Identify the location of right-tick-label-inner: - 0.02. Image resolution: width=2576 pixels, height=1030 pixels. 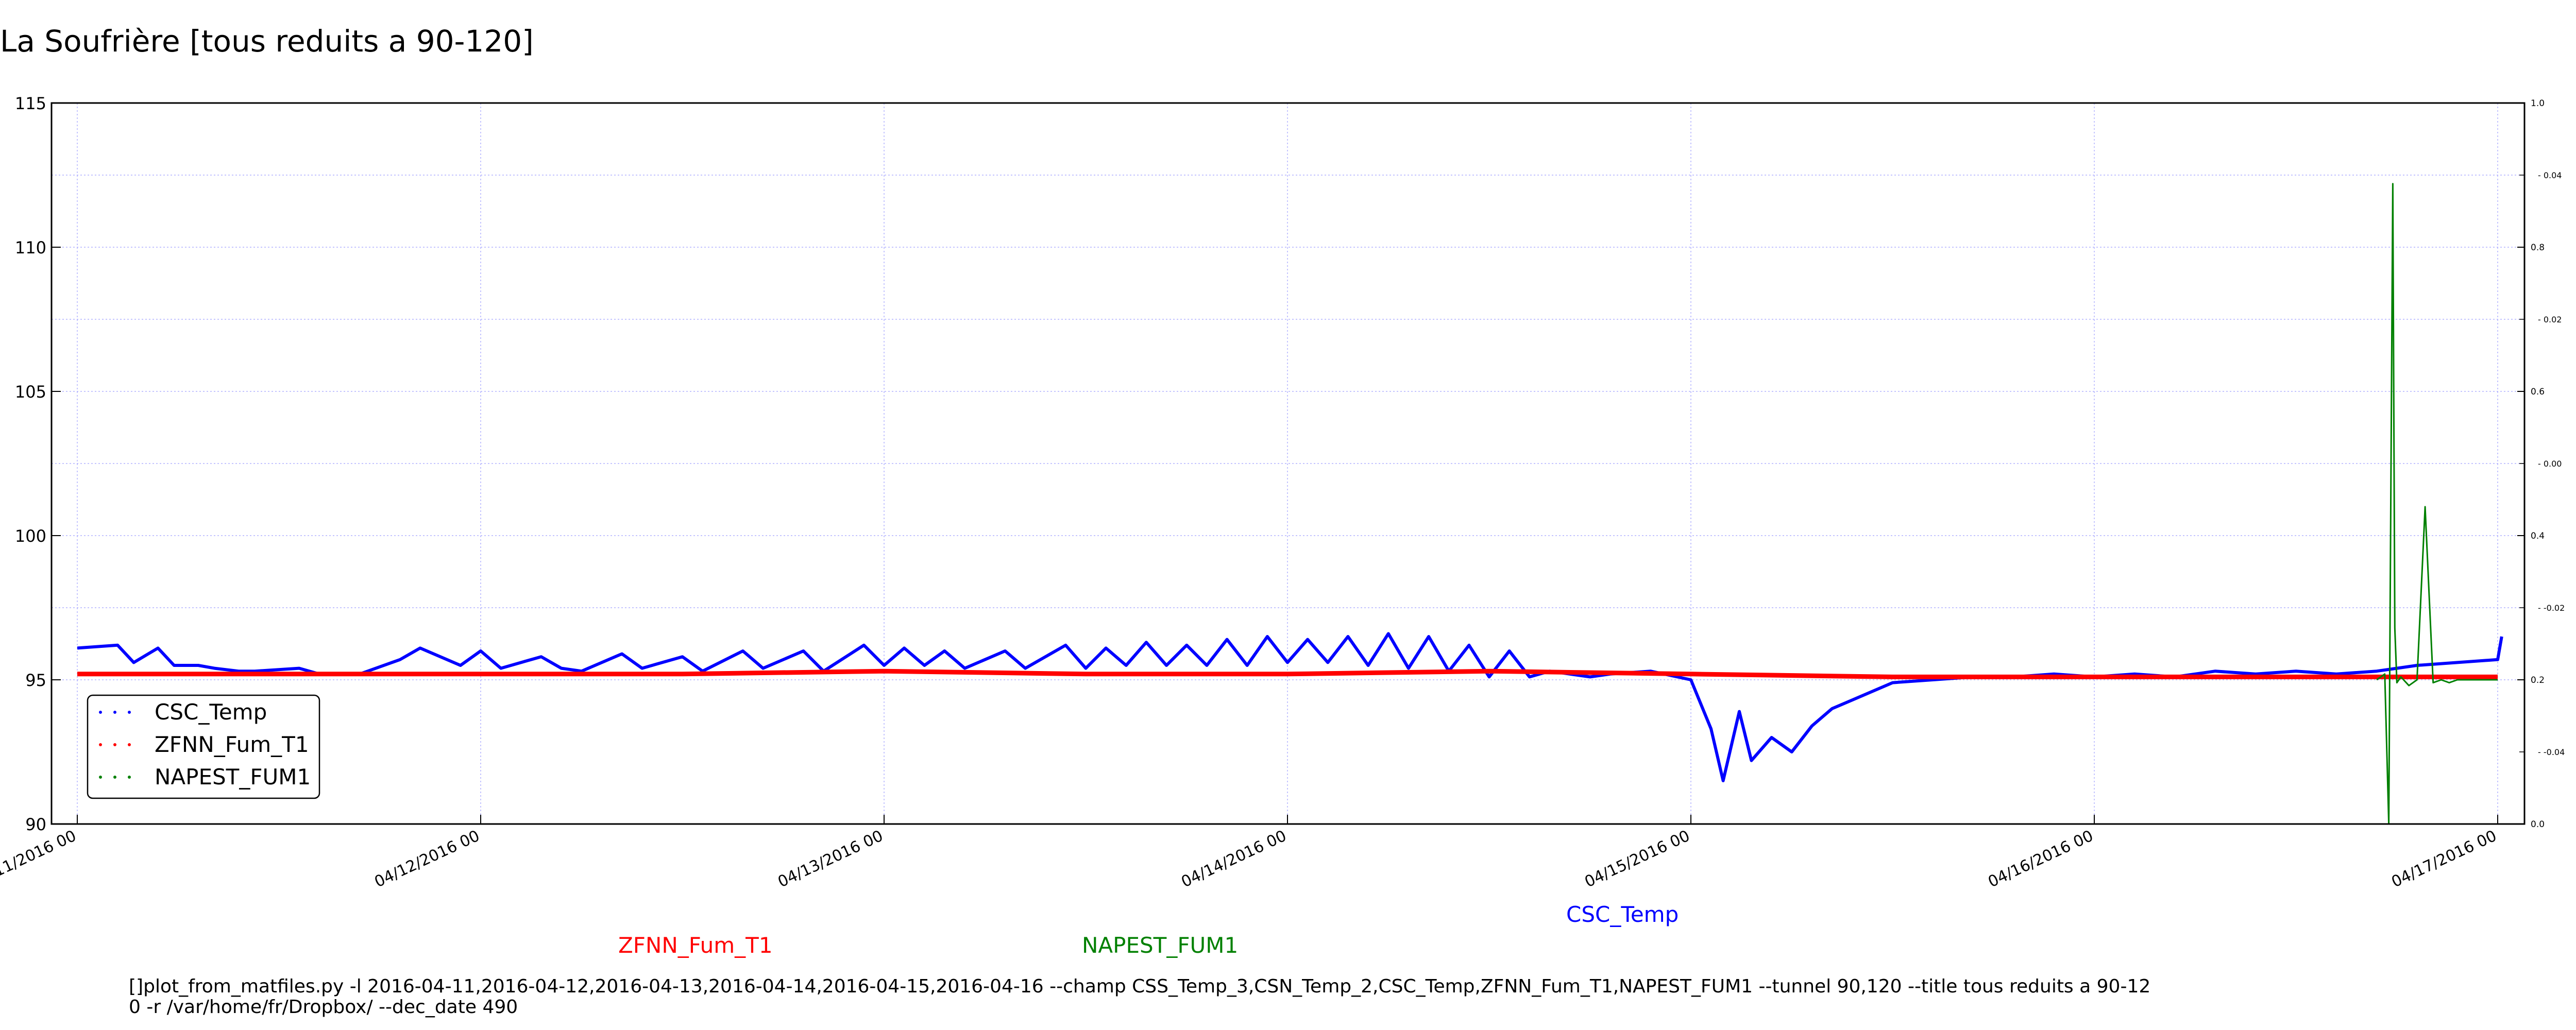
(2550, 319).